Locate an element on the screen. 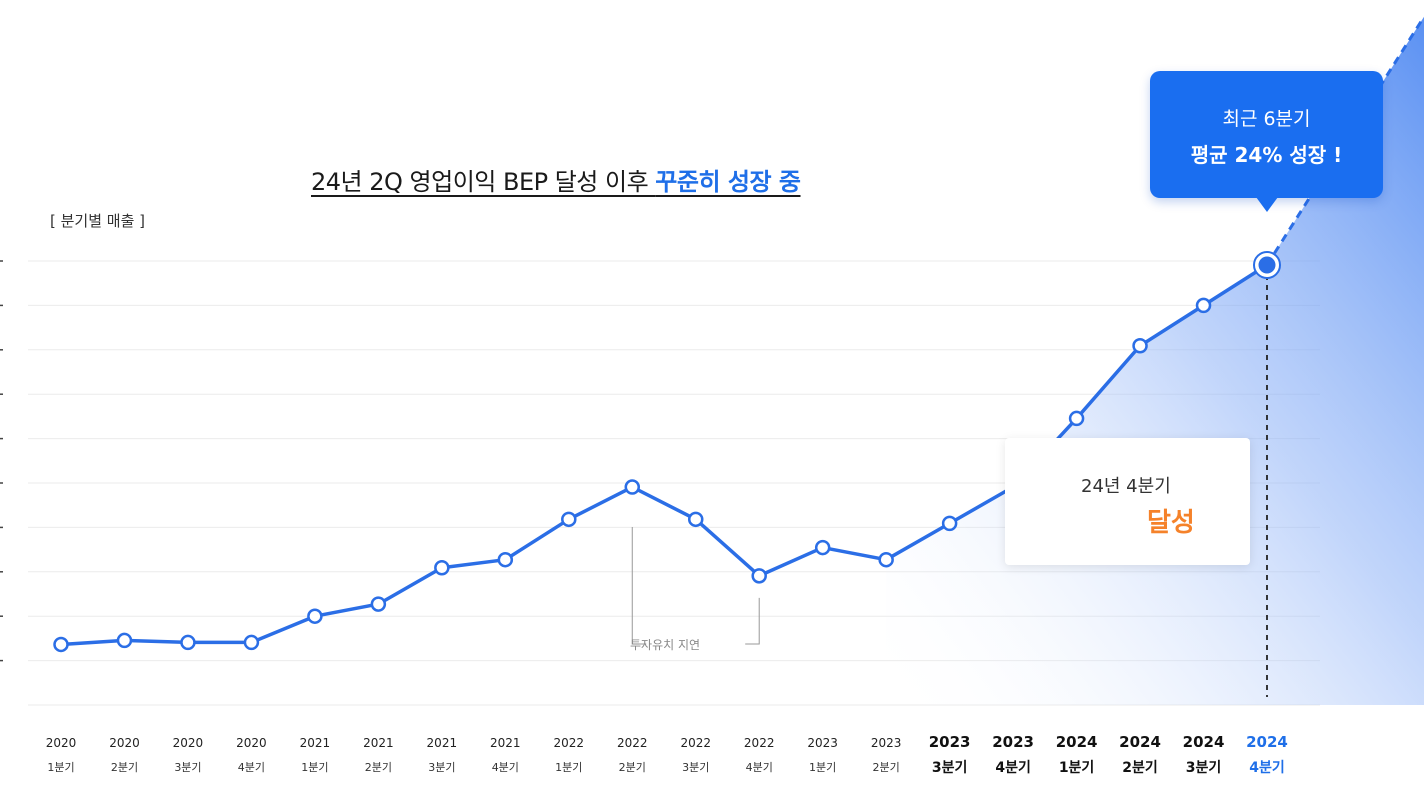  x-tick-label: 2023 3분기 is located at coordinates (950, 755).